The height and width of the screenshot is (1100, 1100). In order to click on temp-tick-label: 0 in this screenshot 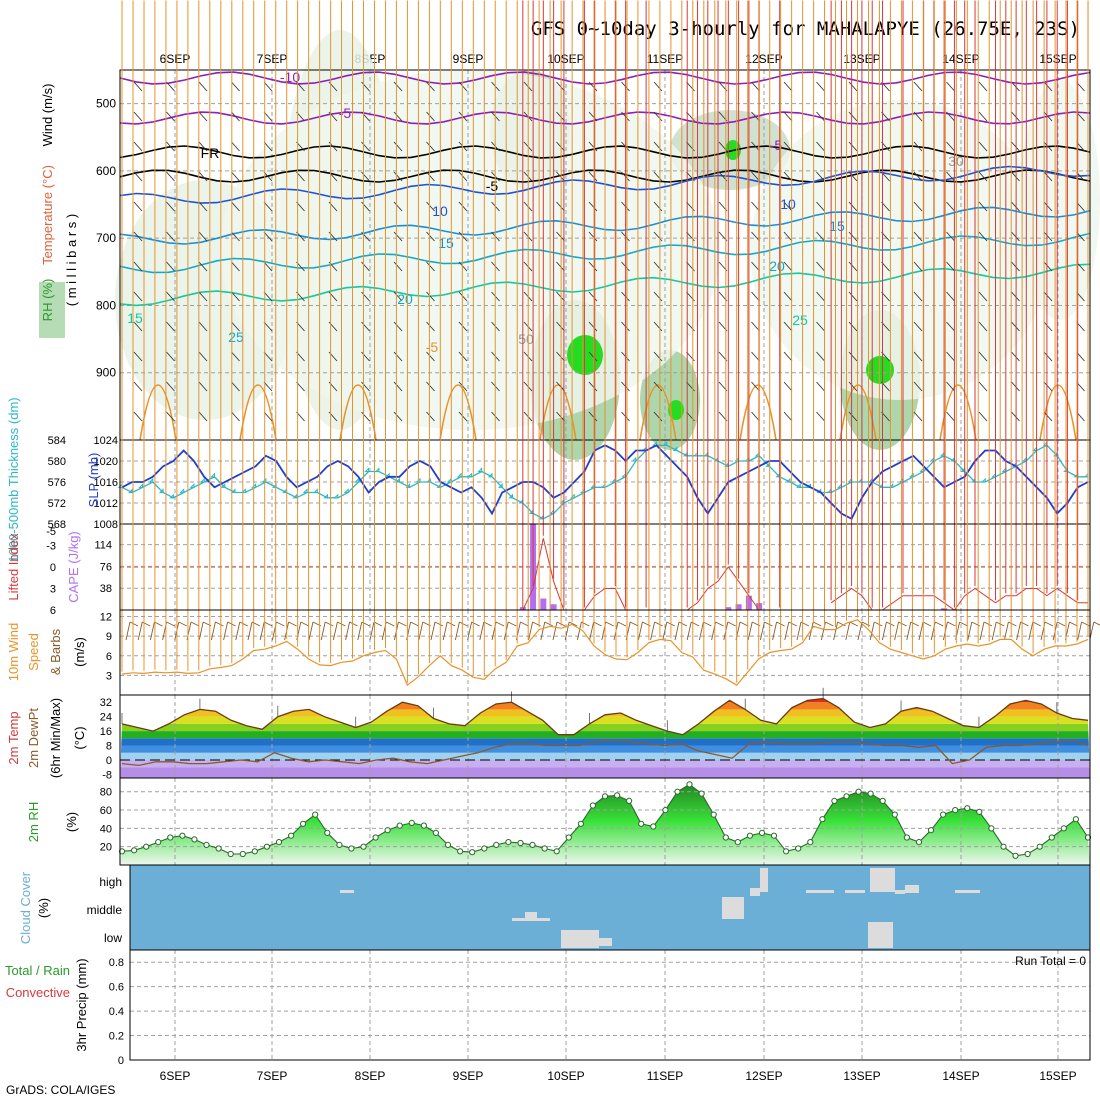, I will do `click(109, 761)`.